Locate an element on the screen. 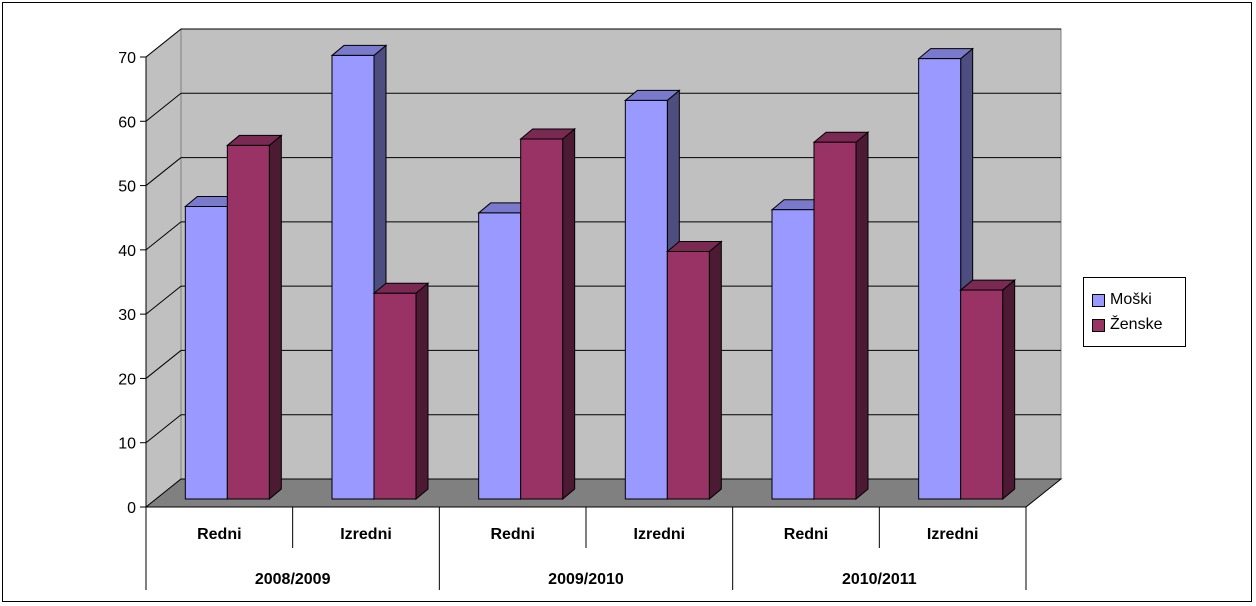 This screenshot has height=606, width=1256. legend-item-series-1: Ženske is located at coordinates (1127, 325).